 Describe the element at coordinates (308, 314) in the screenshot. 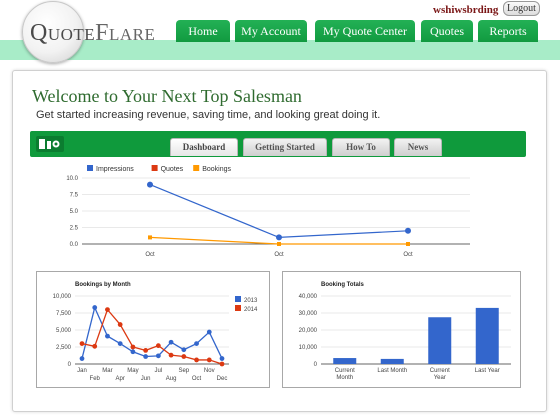

I see `y-tick-label: 30,000` at that location.